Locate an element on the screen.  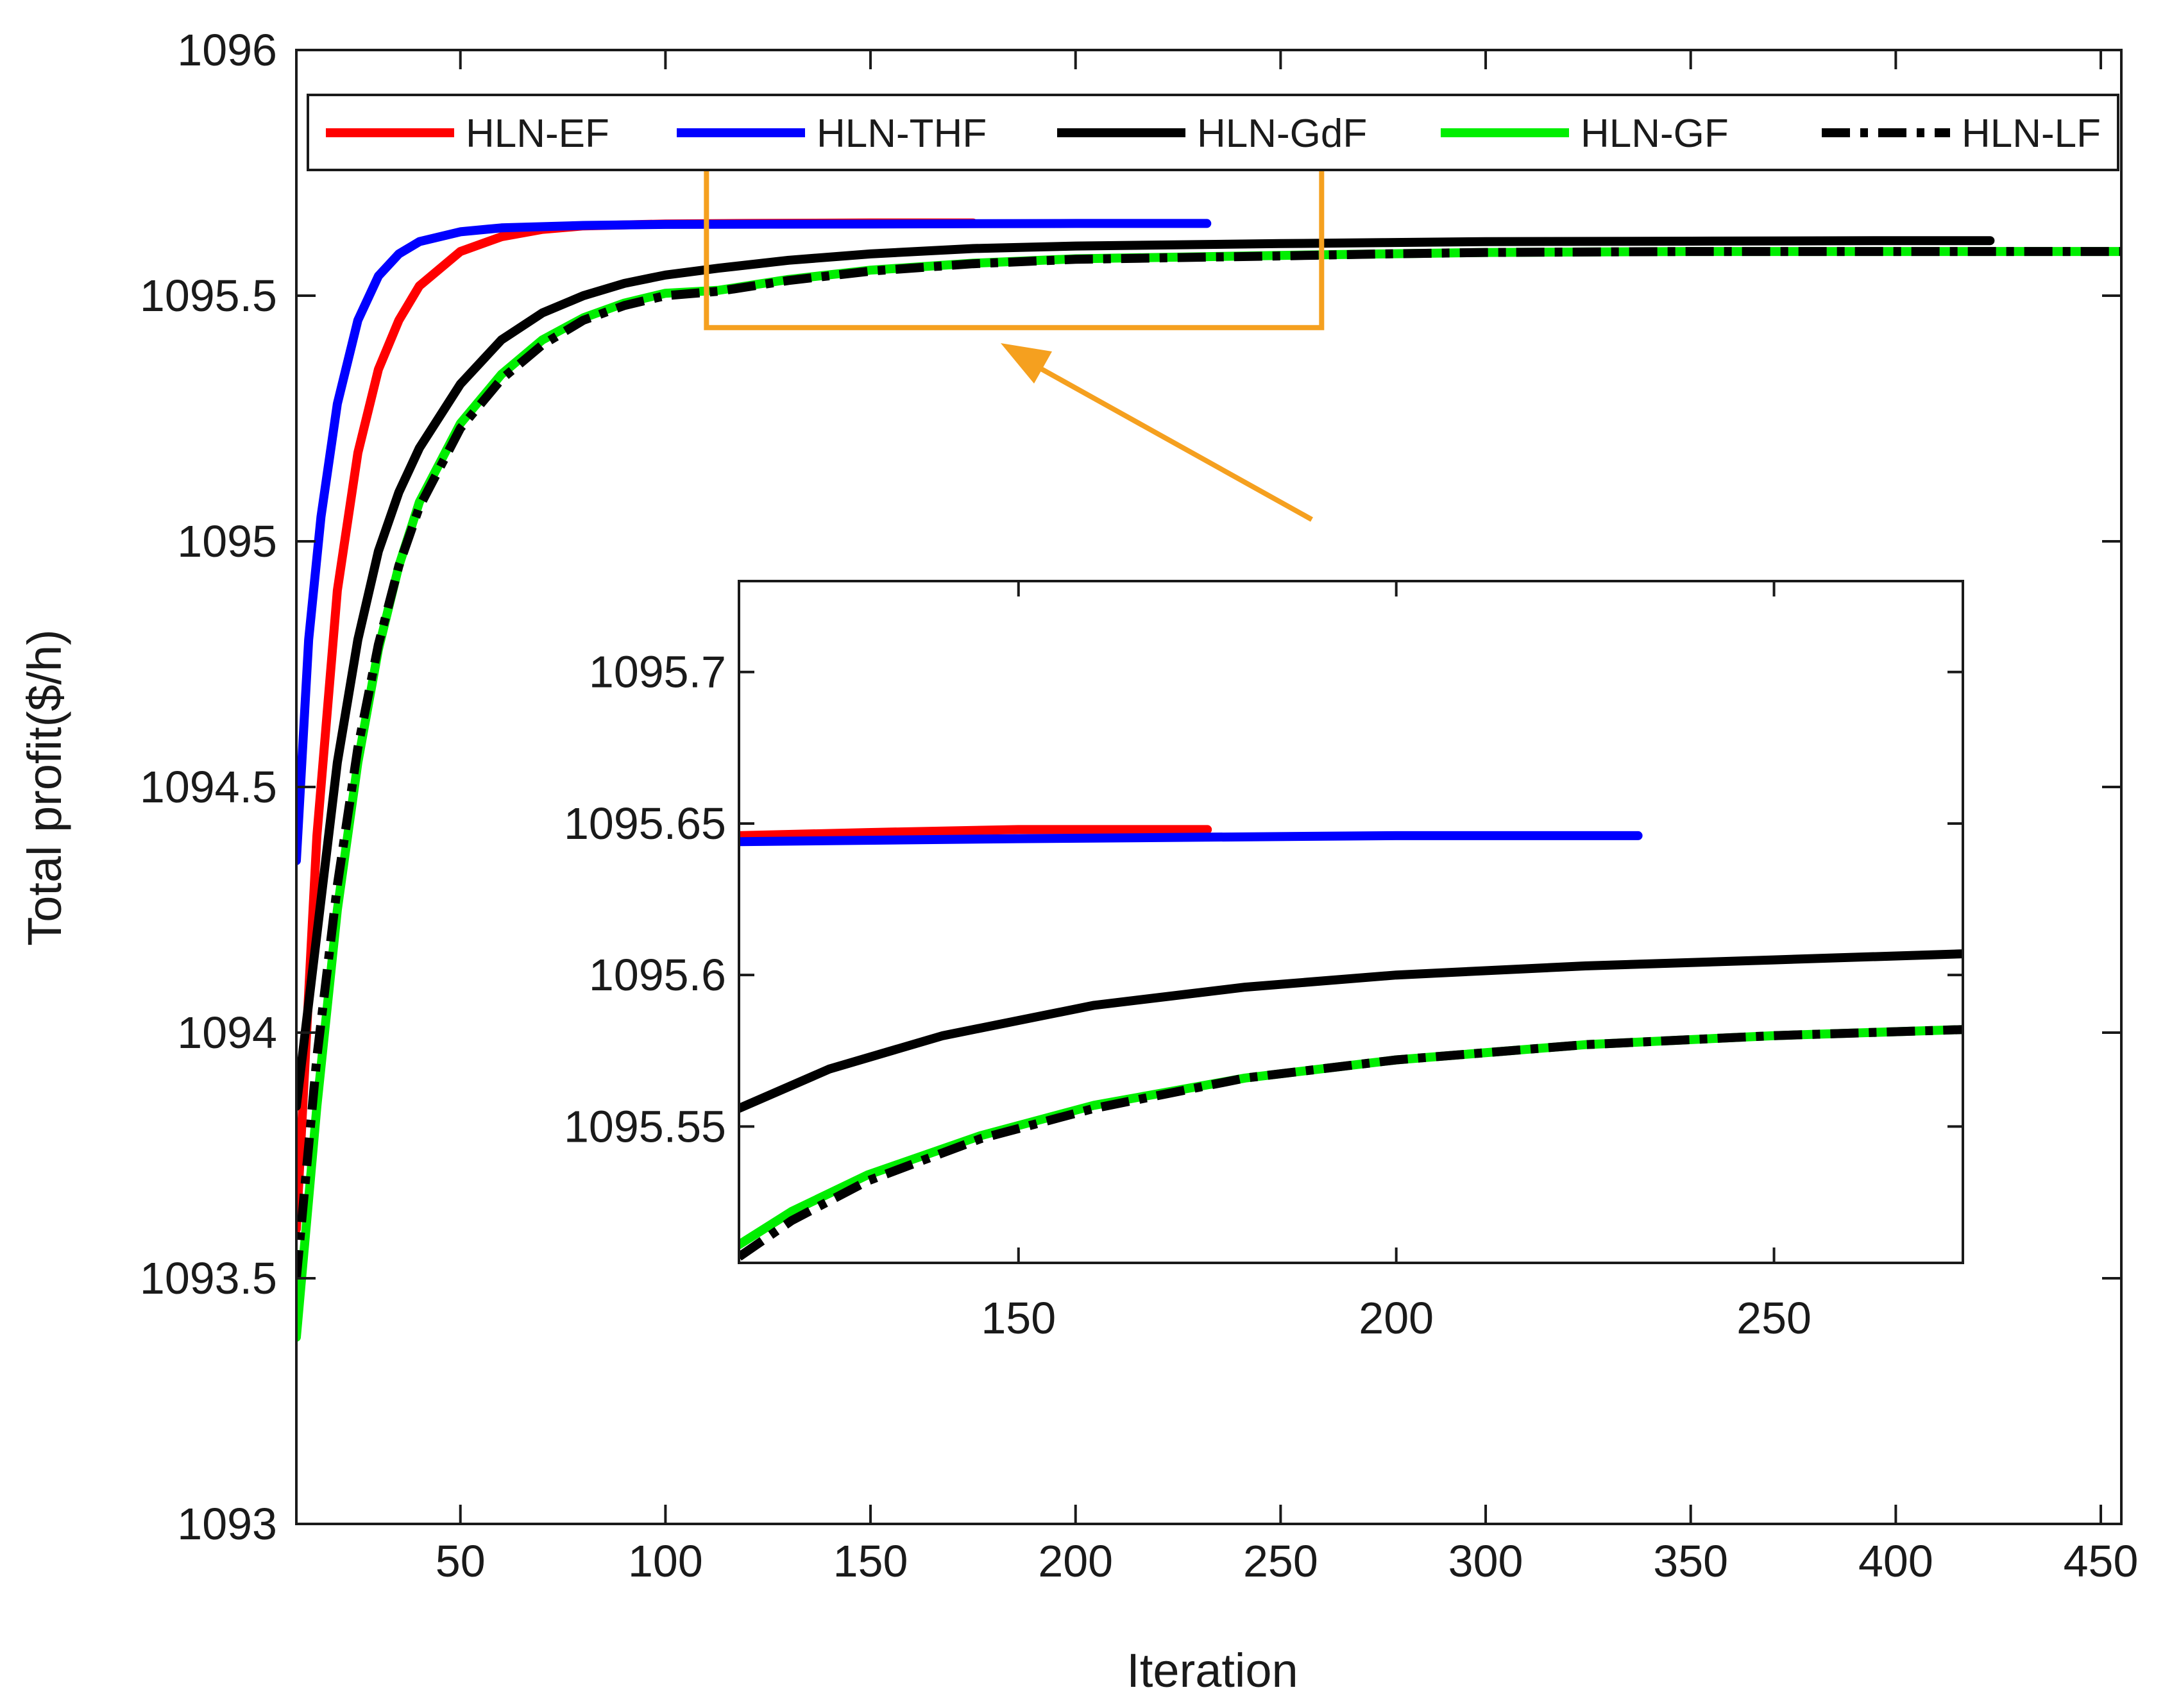
legend-label-hln-thf: HLN-THF is located at coordinates (902, 134).